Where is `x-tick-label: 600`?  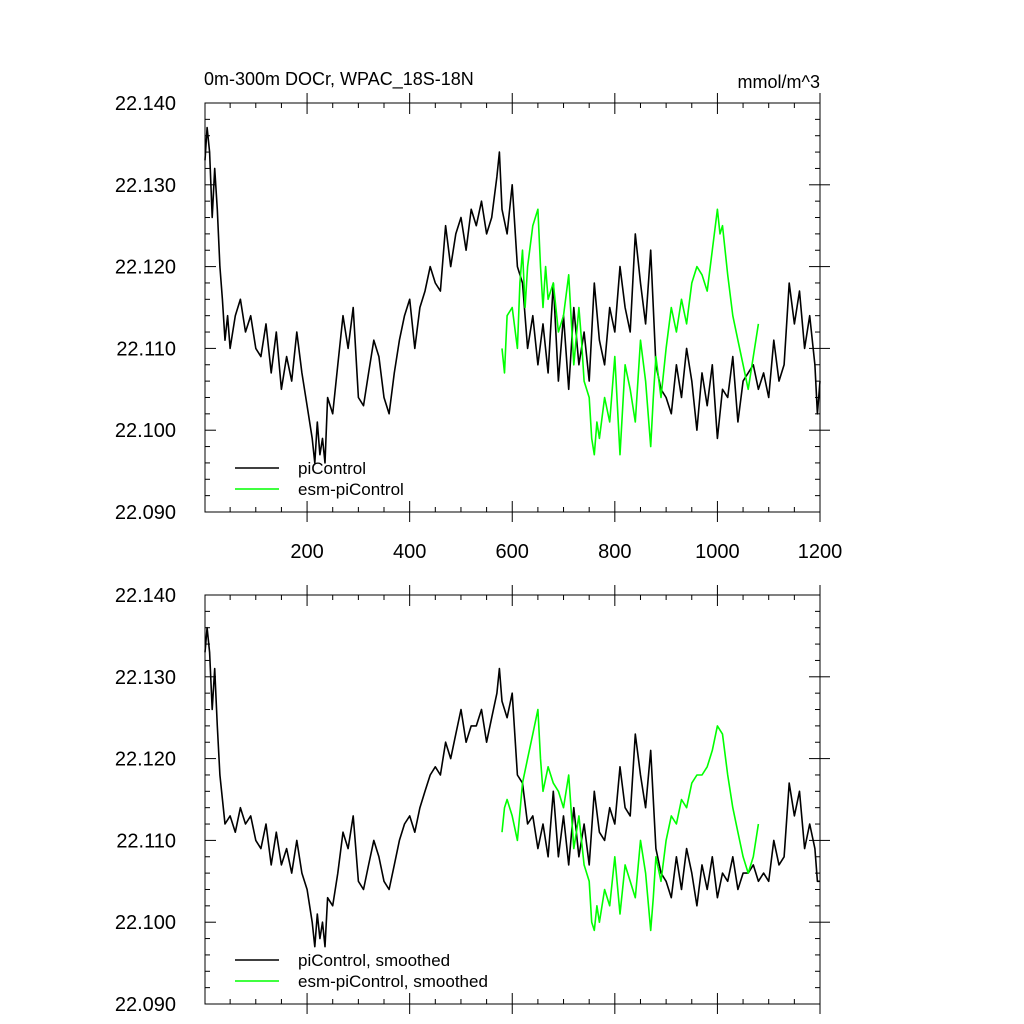
x-tick-label: 600 is located at coordinates (512, 552).